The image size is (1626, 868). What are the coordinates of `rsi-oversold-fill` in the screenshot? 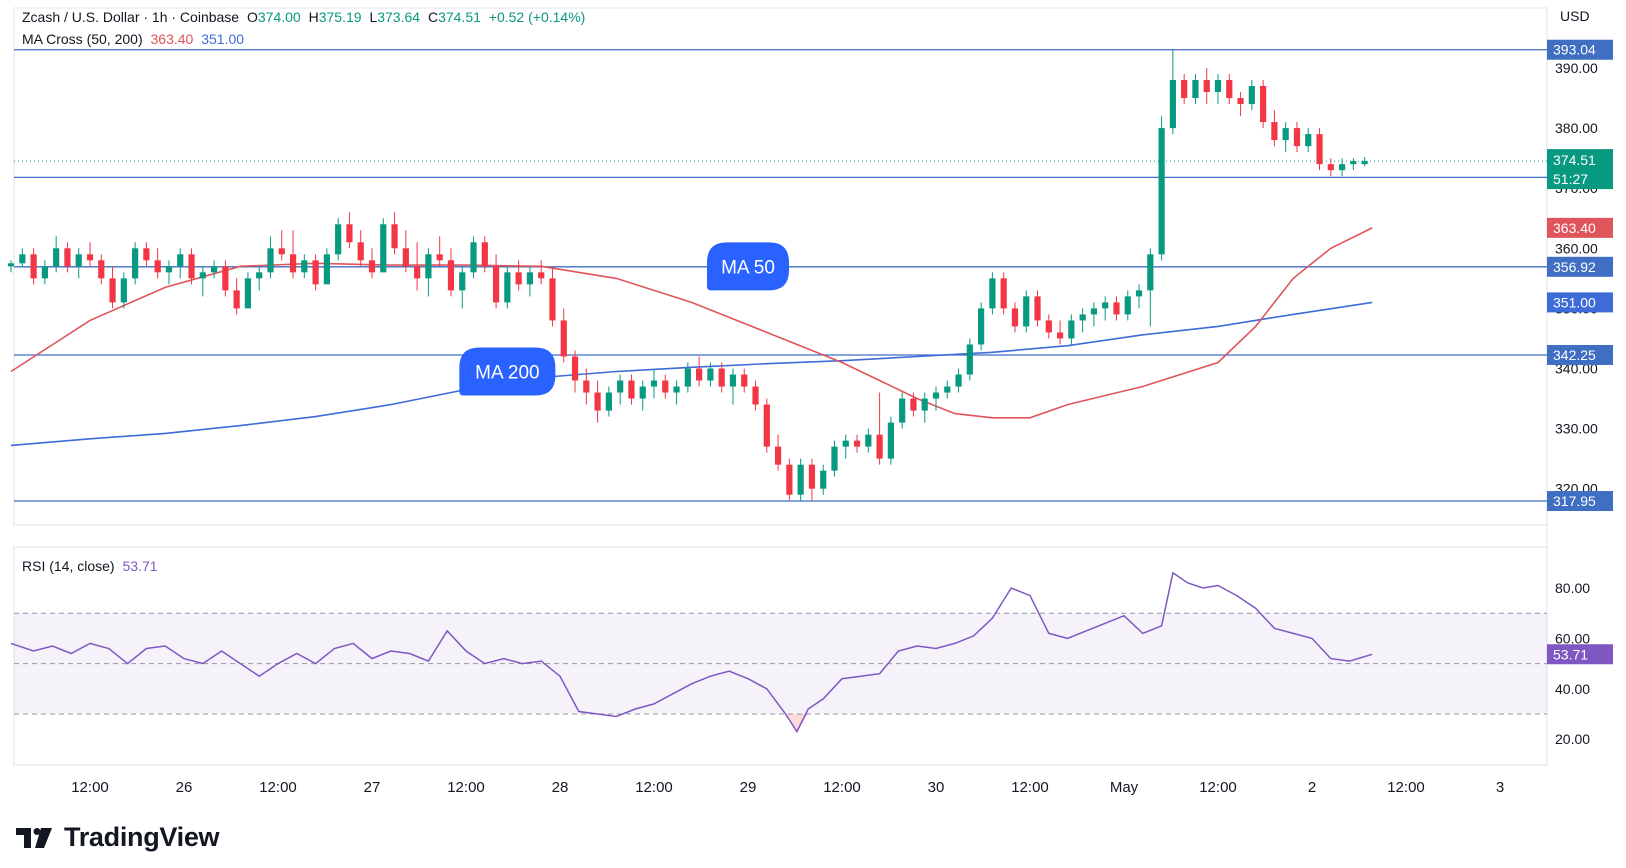 It's located at (797, 723).